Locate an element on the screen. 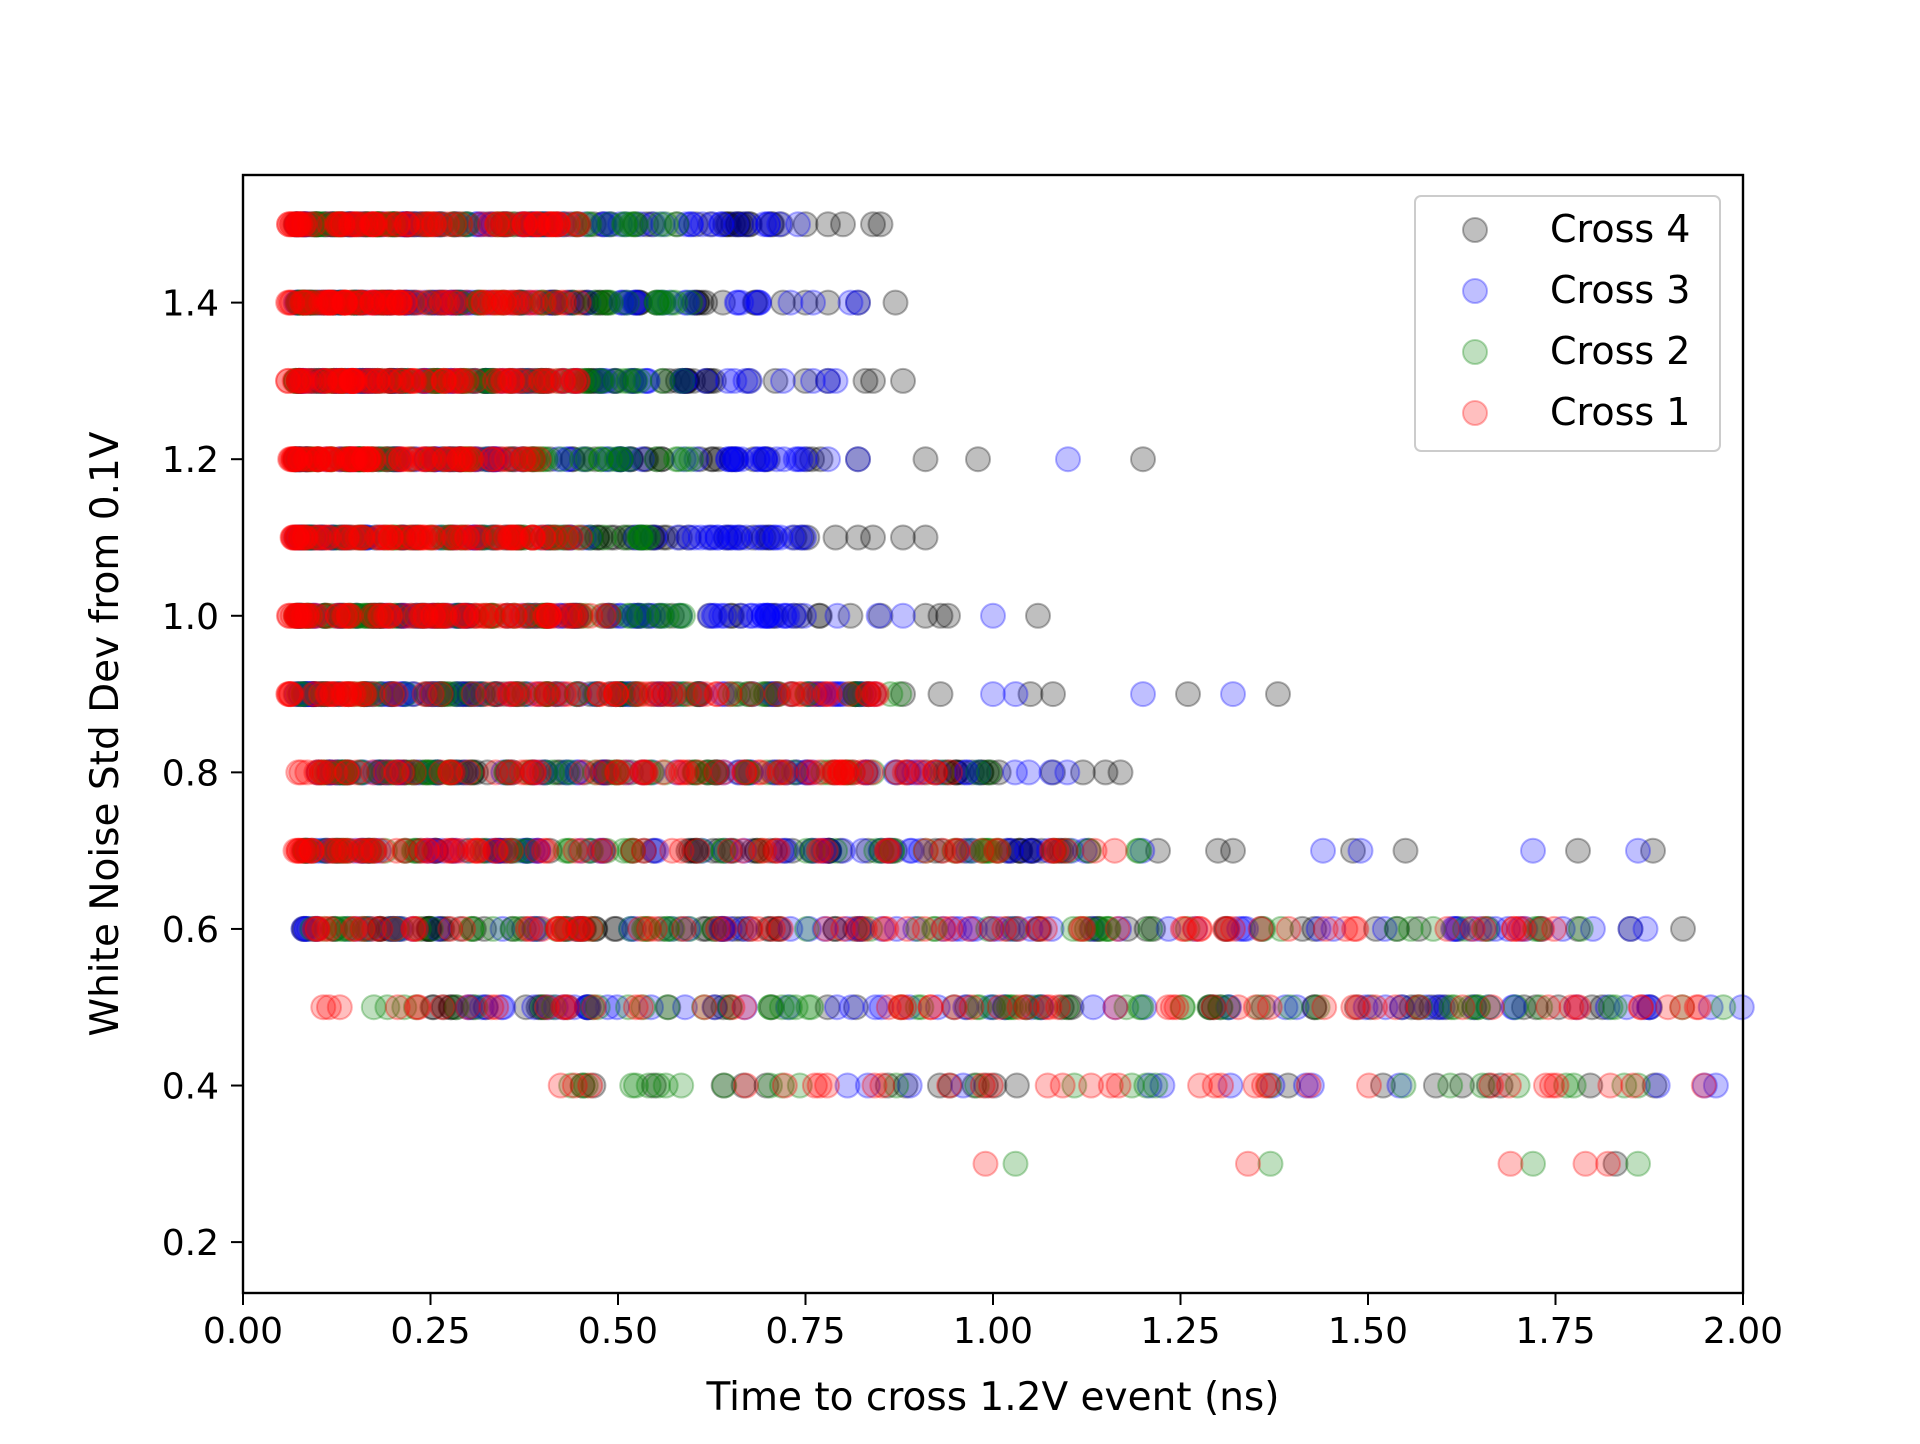 This screenshot has width=1920, height=1444. y-tick-label: 1.4 is located at coordinates (190, 304).